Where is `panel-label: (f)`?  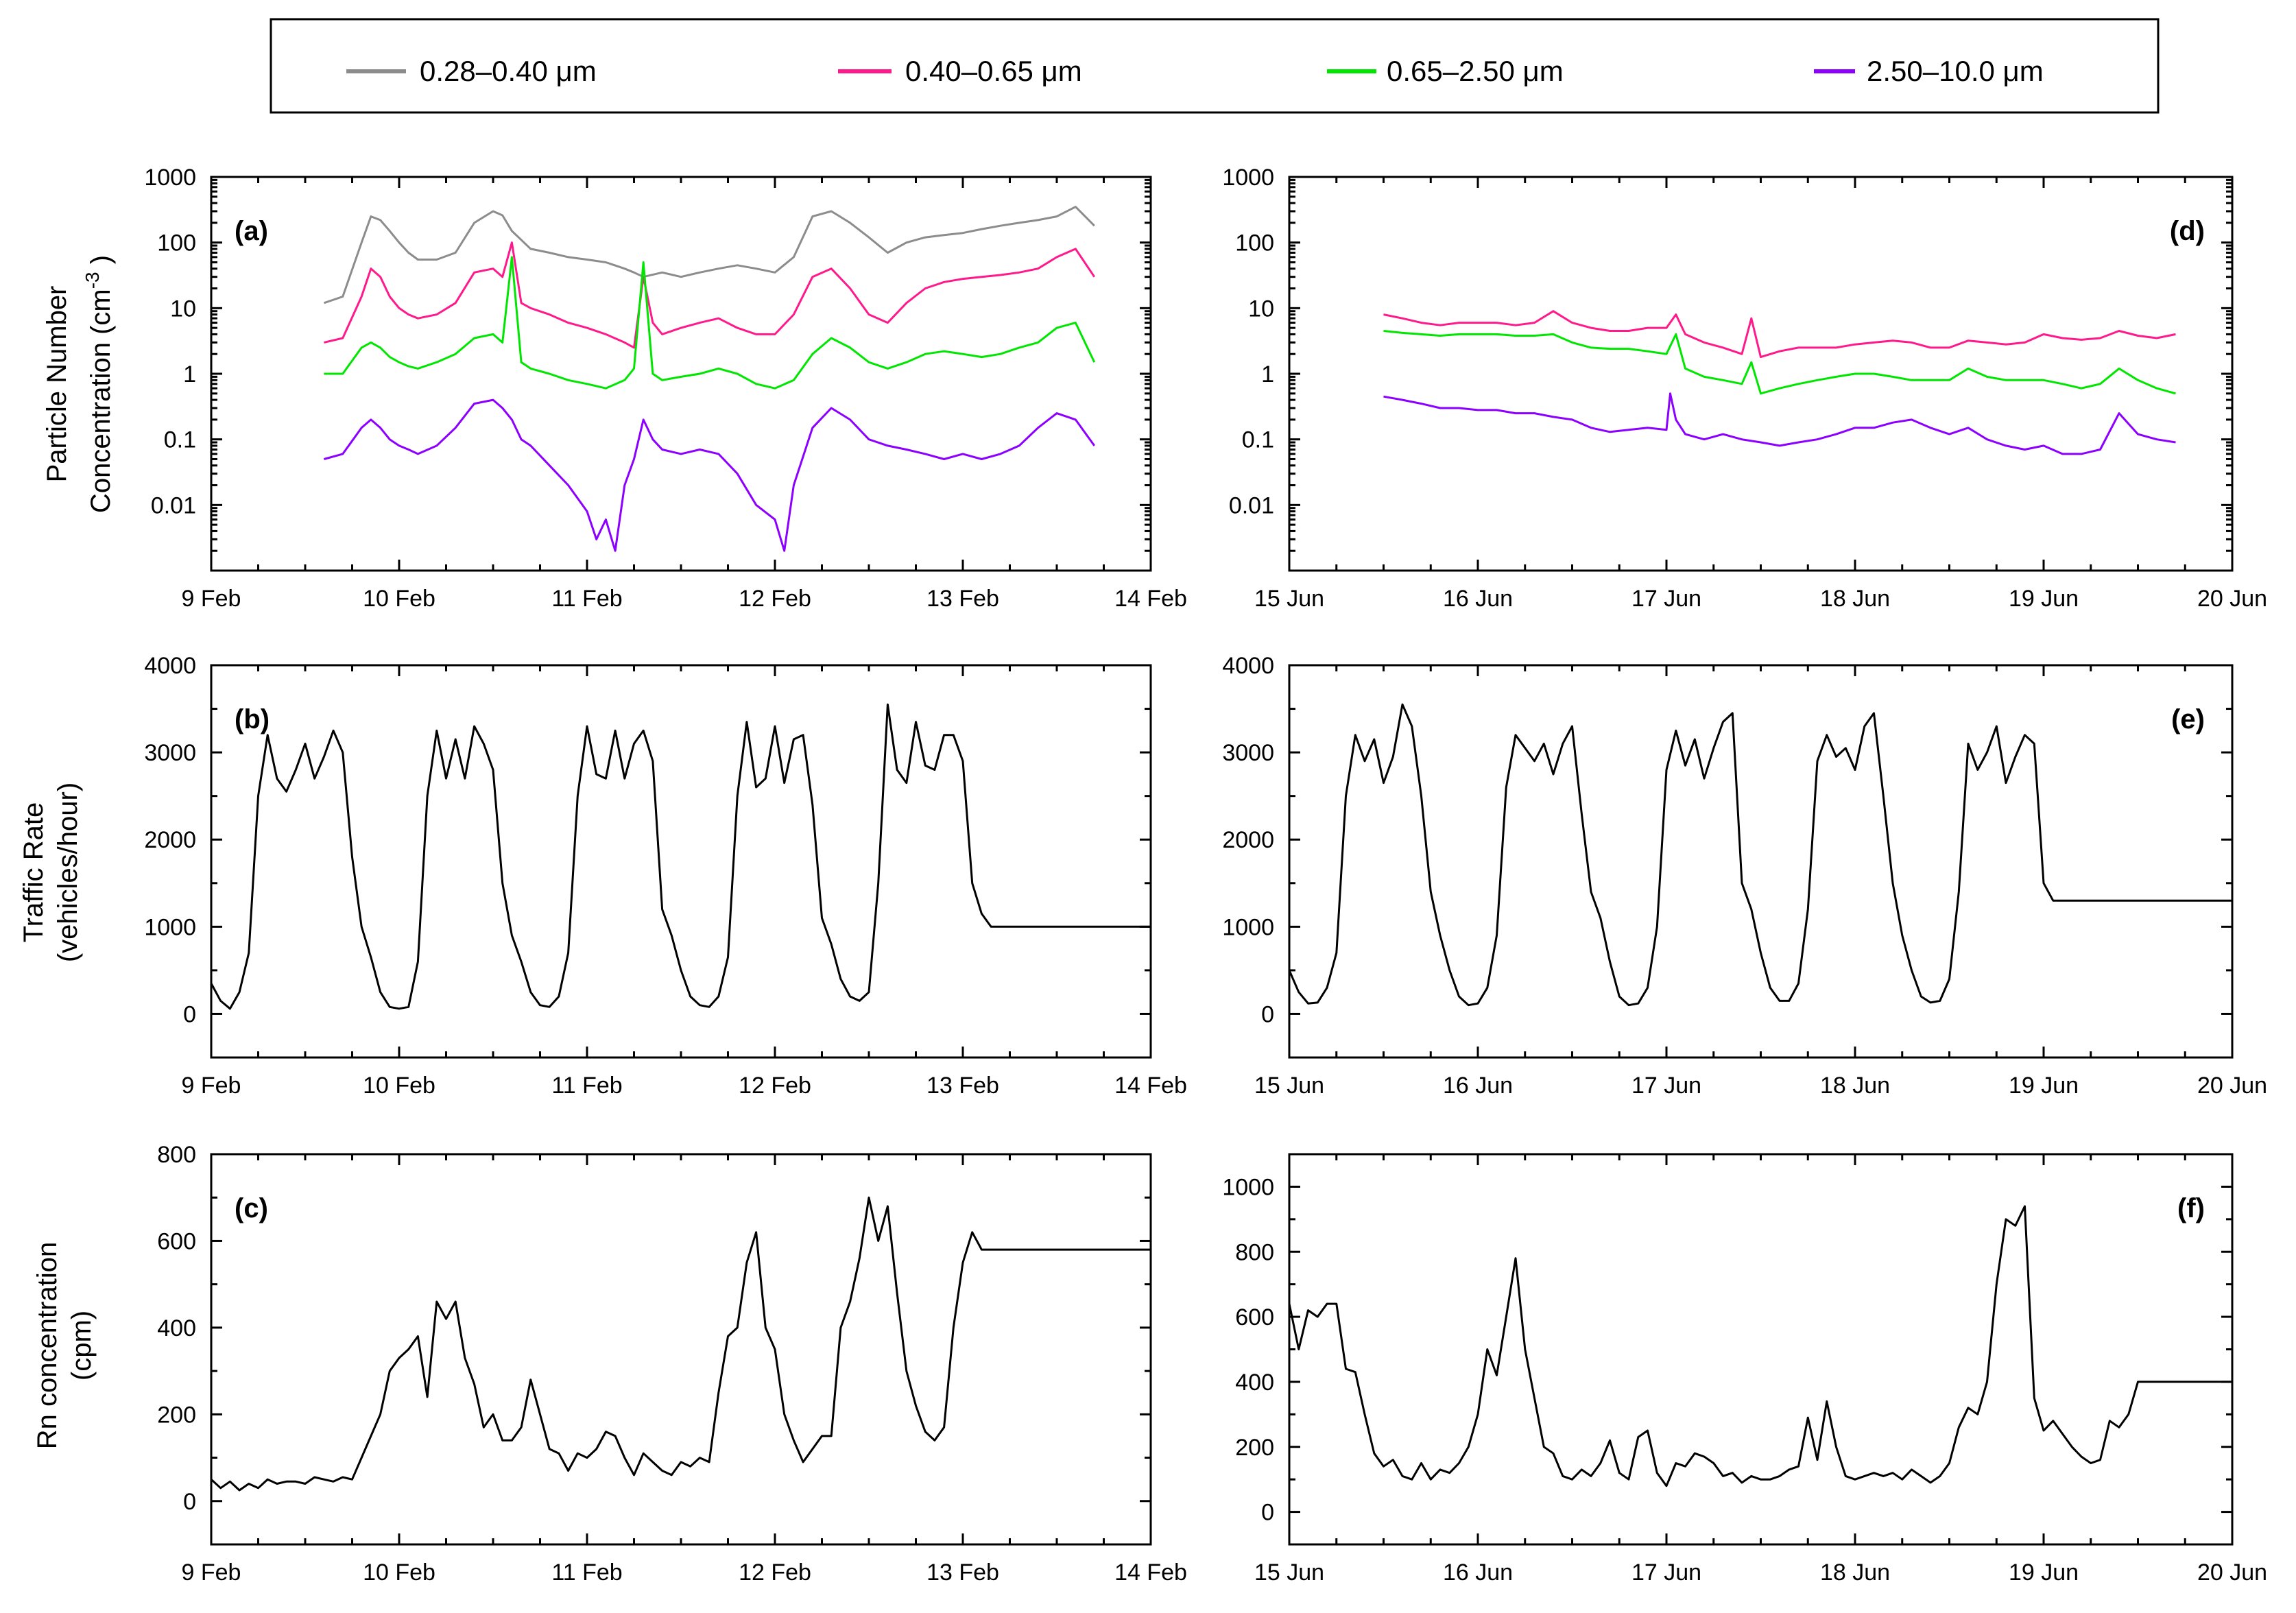 panel-label: (f) is located at coordinates (2191, 1208).